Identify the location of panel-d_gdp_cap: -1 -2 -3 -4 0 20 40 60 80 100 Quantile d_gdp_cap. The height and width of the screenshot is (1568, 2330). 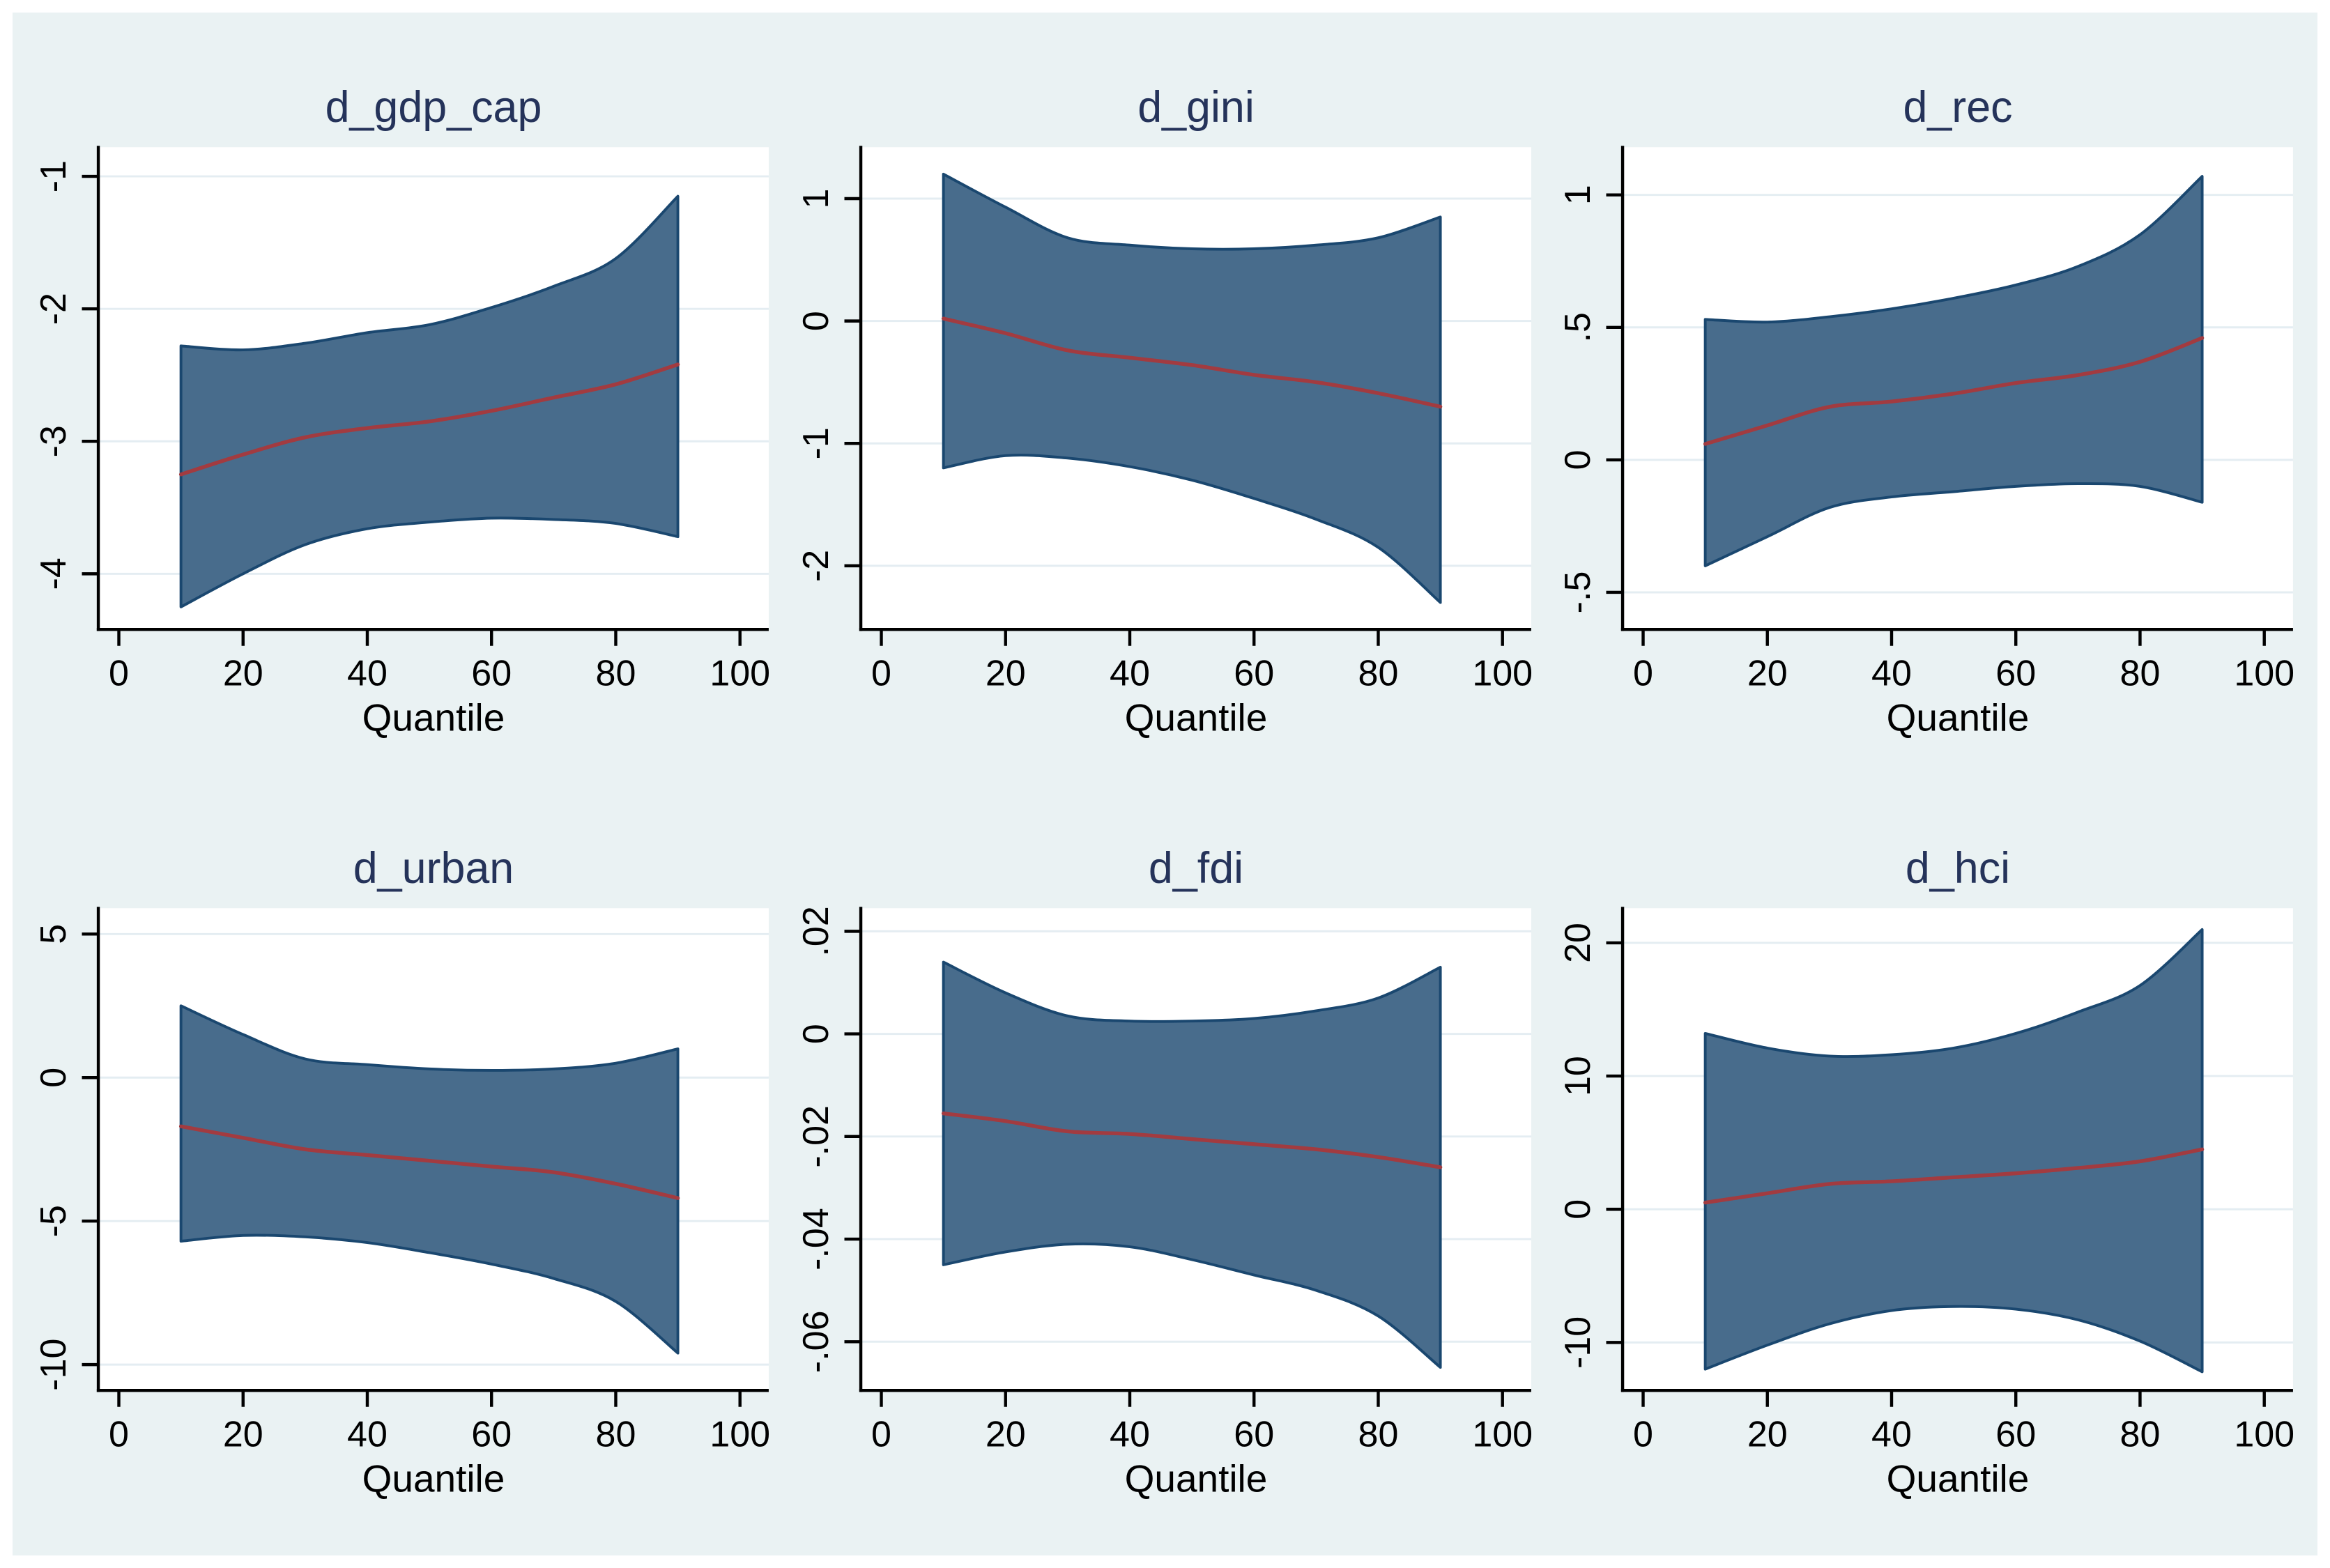
(402, 424).